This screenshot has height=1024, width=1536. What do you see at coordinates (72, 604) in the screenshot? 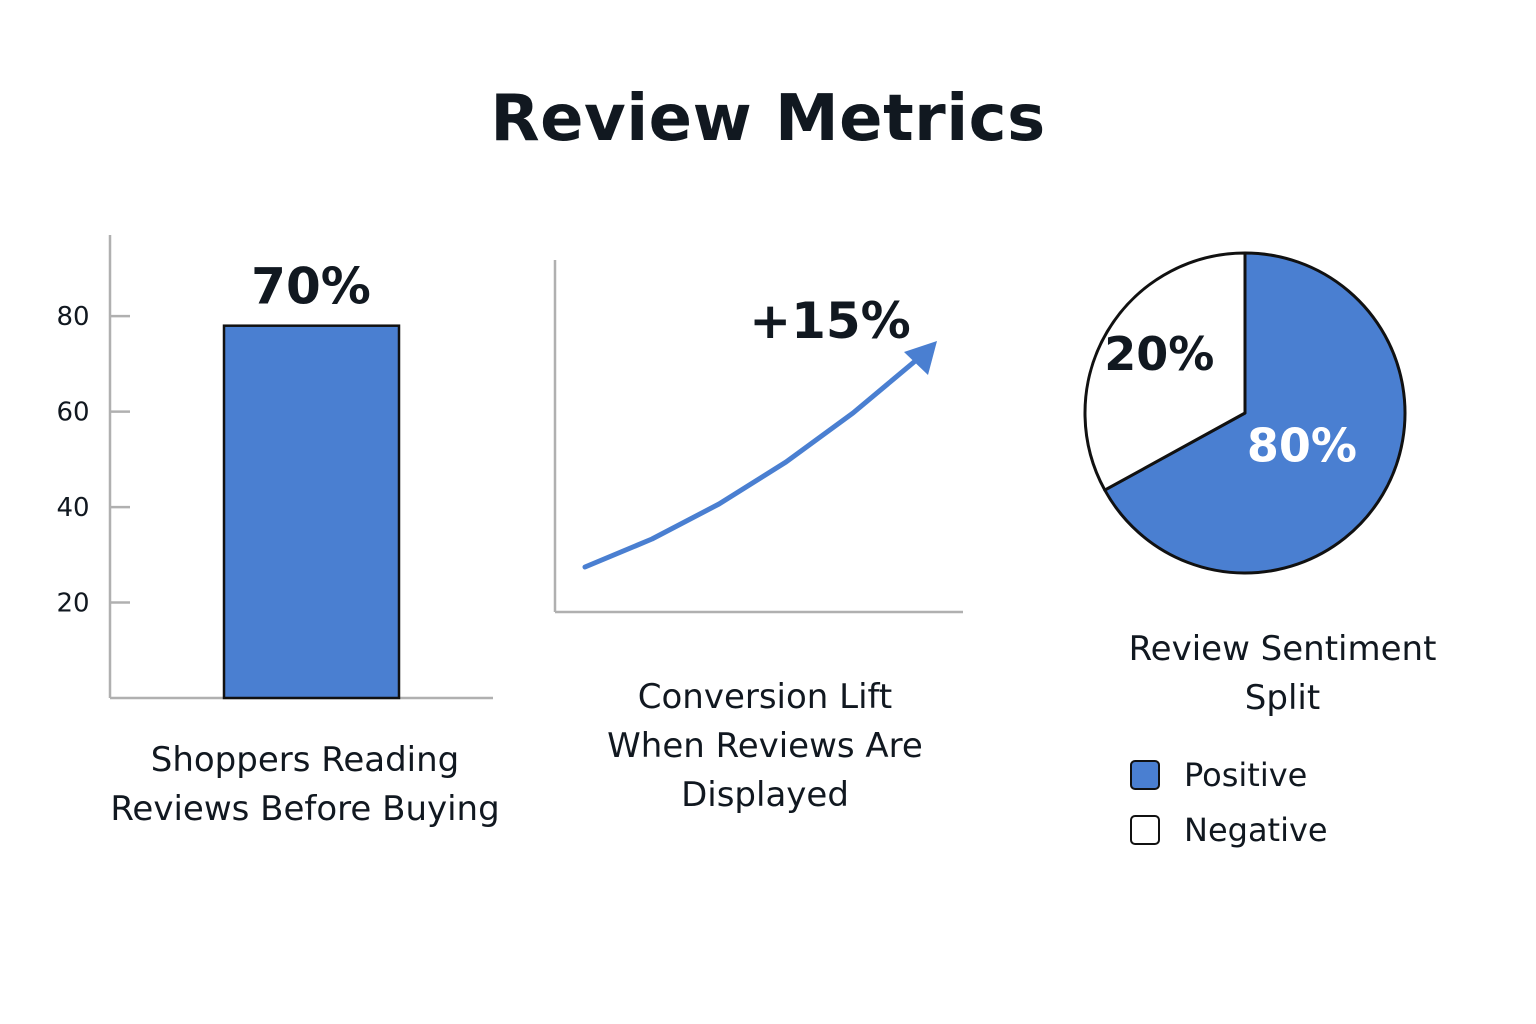
I see `bar-y-tick-label: 20` at bounding box center [72, 604].